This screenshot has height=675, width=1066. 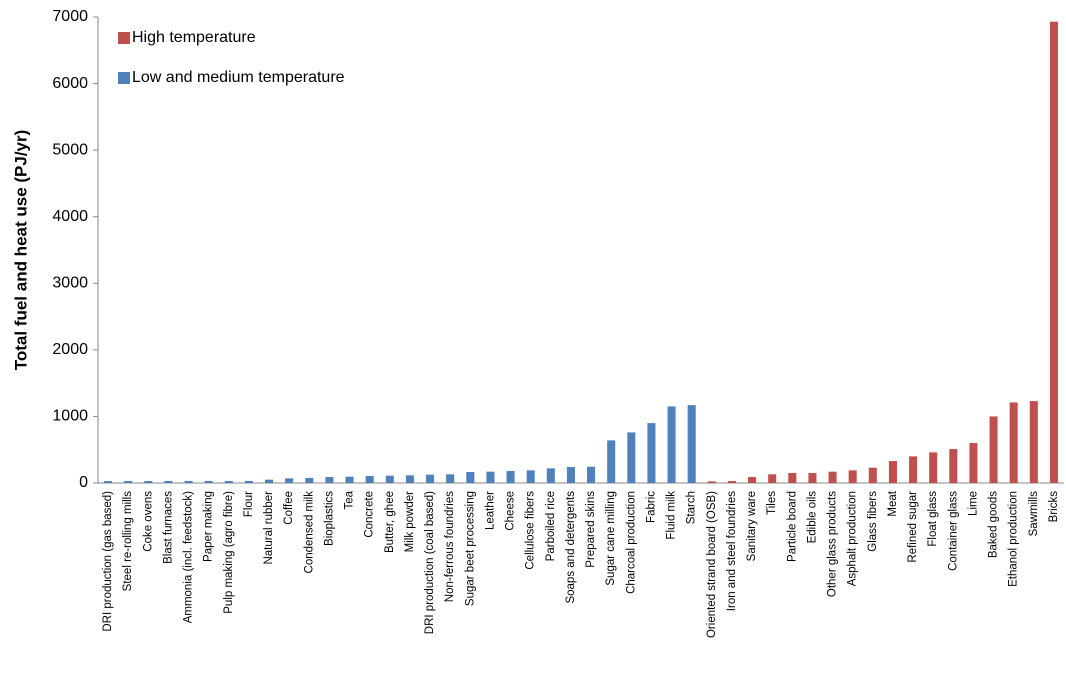 I want to click on x-tick-label: Soaps and detergents, so click(x=571, y=547).